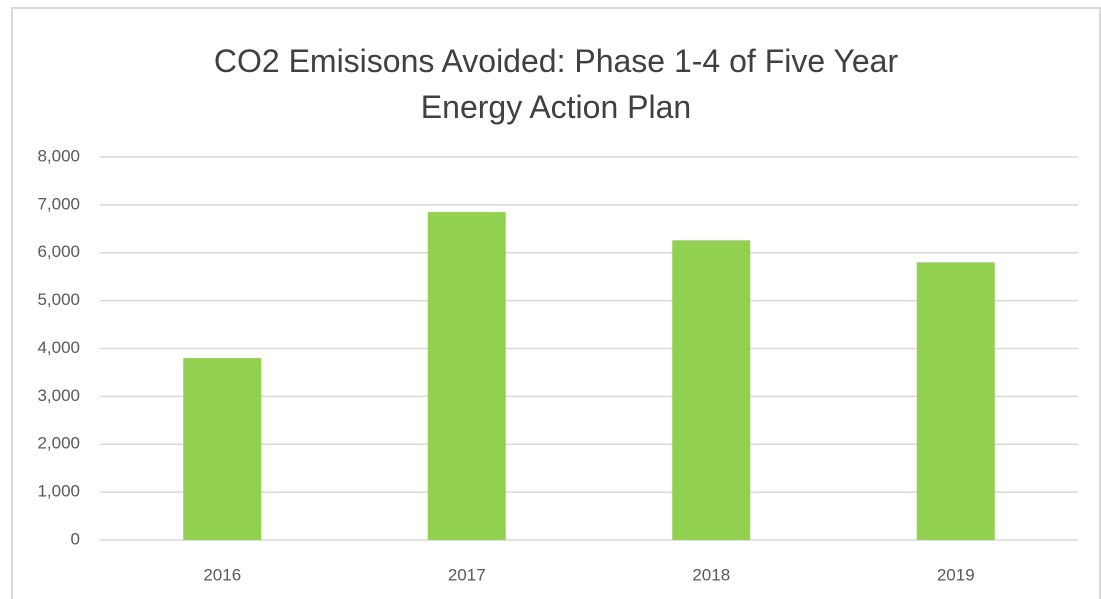 The image size is (1101, 599). What do you see at coordinates (58, 203) in the screenshot?
I see `y-tick-label: 7,000` at bounding box center [58, 203].